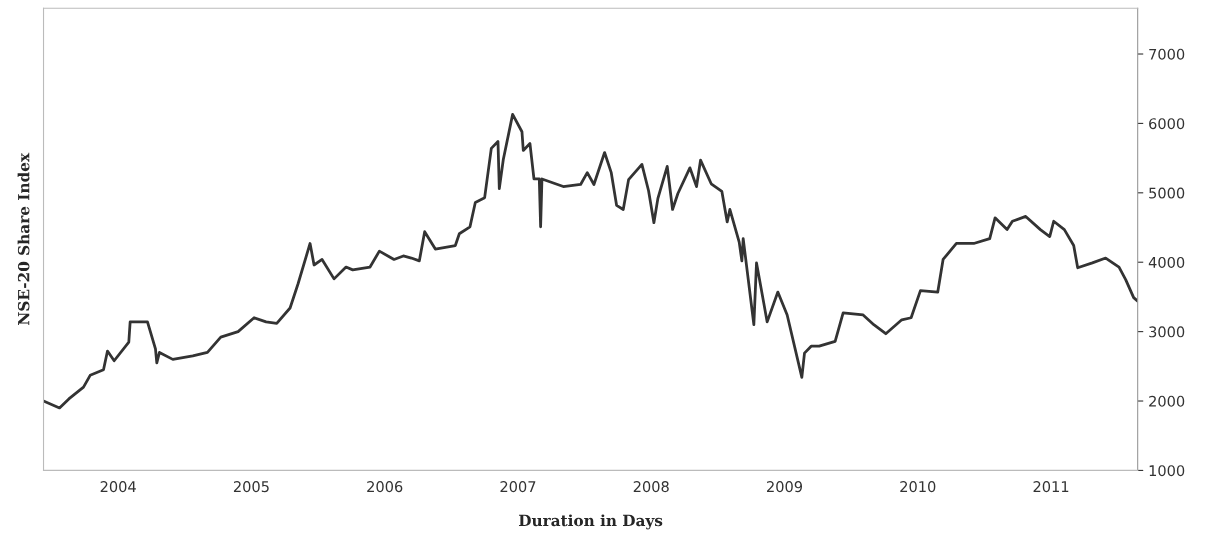 The image size is (1209, 547). What do you see at coordinates (118, 487) in the screenshot?
I see `x-tick-label: 2004` at bounding box center [118, 487].